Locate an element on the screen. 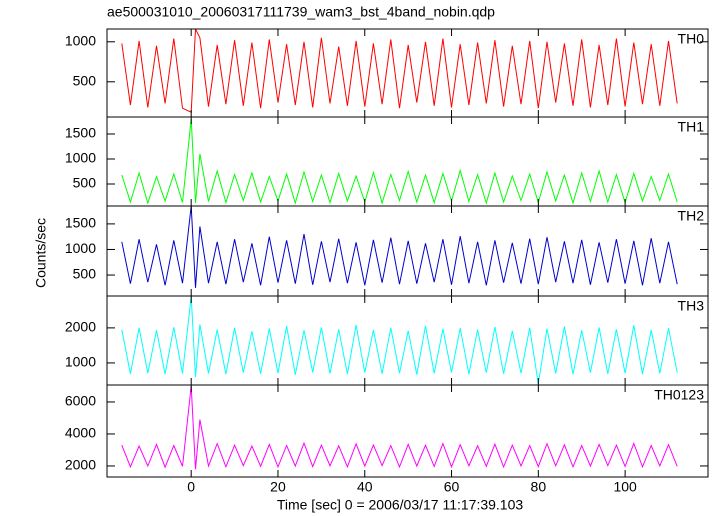 The height and width of the screenshot is (516, 717). legend-label: TH0123 is located at coordinates (679, 395).